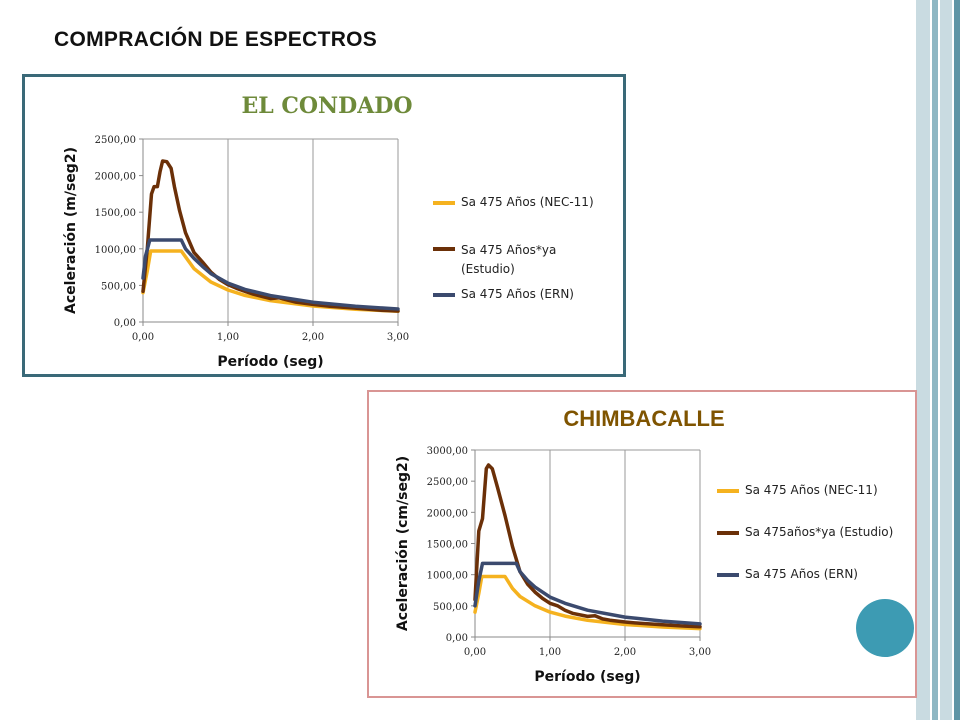 This screenshot has height=720, width=960. Describe the element at coordinates (447, 451) in the screenshot. I see `y-tick-label: 3000,00` at that location.